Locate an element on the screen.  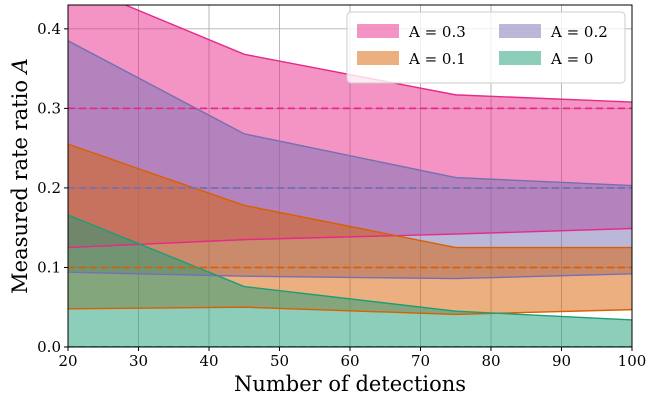
x-tick-label: 60 is located at coordinates (349, 361).